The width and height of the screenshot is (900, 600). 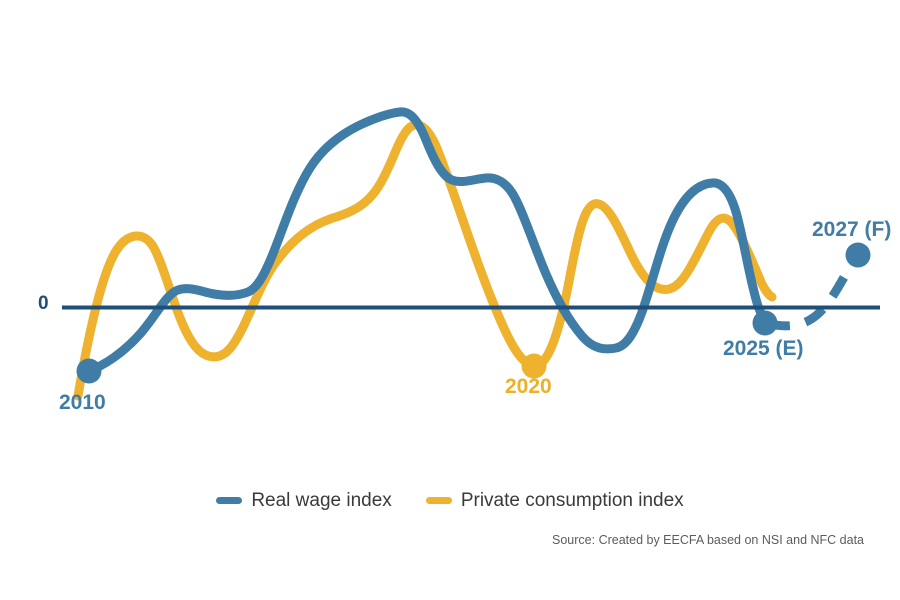 What do you see at coordinates (43, 303) in the screenshot?
I see `zero-axis-label: 0` at bounding box center [43, 303].